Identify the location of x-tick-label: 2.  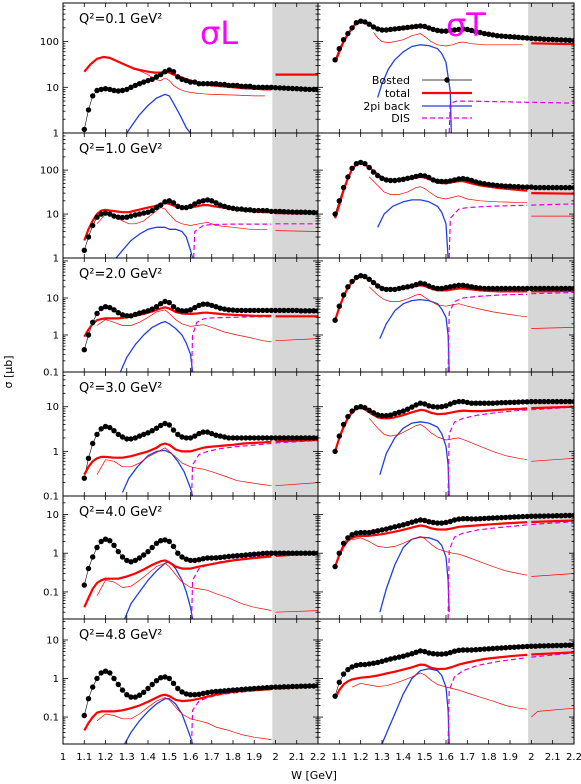
(275, 757).